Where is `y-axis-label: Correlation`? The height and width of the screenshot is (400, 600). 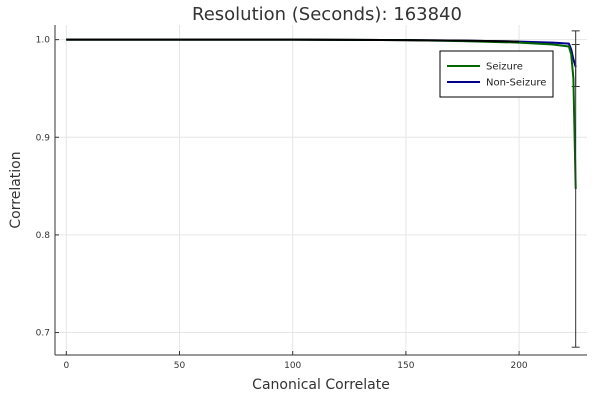 y-axis-label: Correlation is located at coordinates (16, 189).